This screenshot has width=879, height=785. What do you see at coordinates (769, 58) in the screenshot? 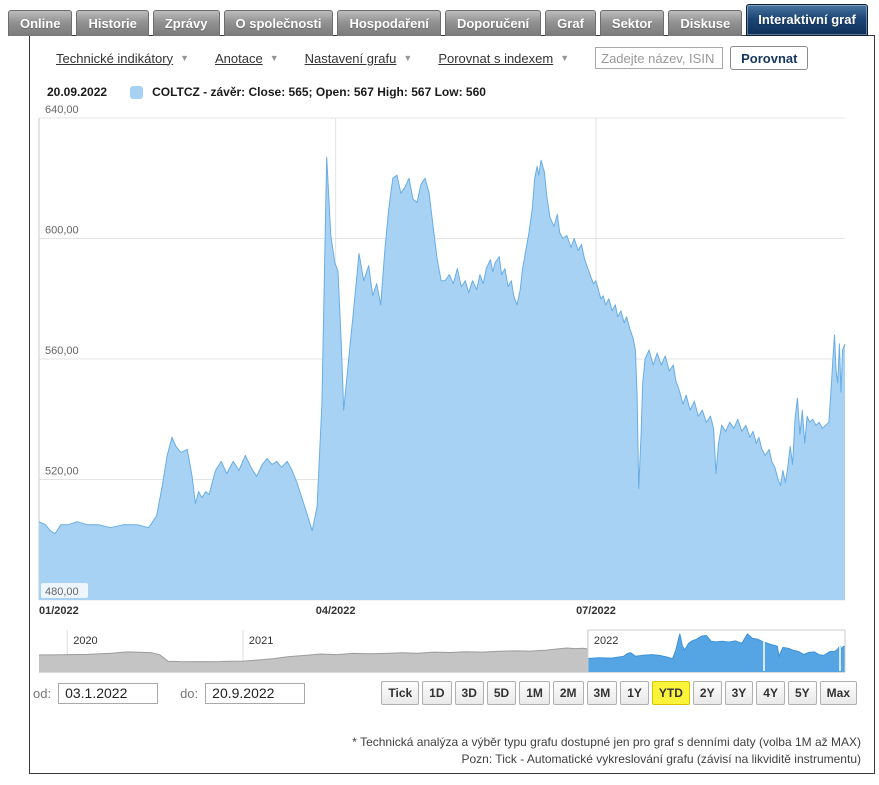
I see `compare-button: Porovnat` at bounding box center [769, 58].